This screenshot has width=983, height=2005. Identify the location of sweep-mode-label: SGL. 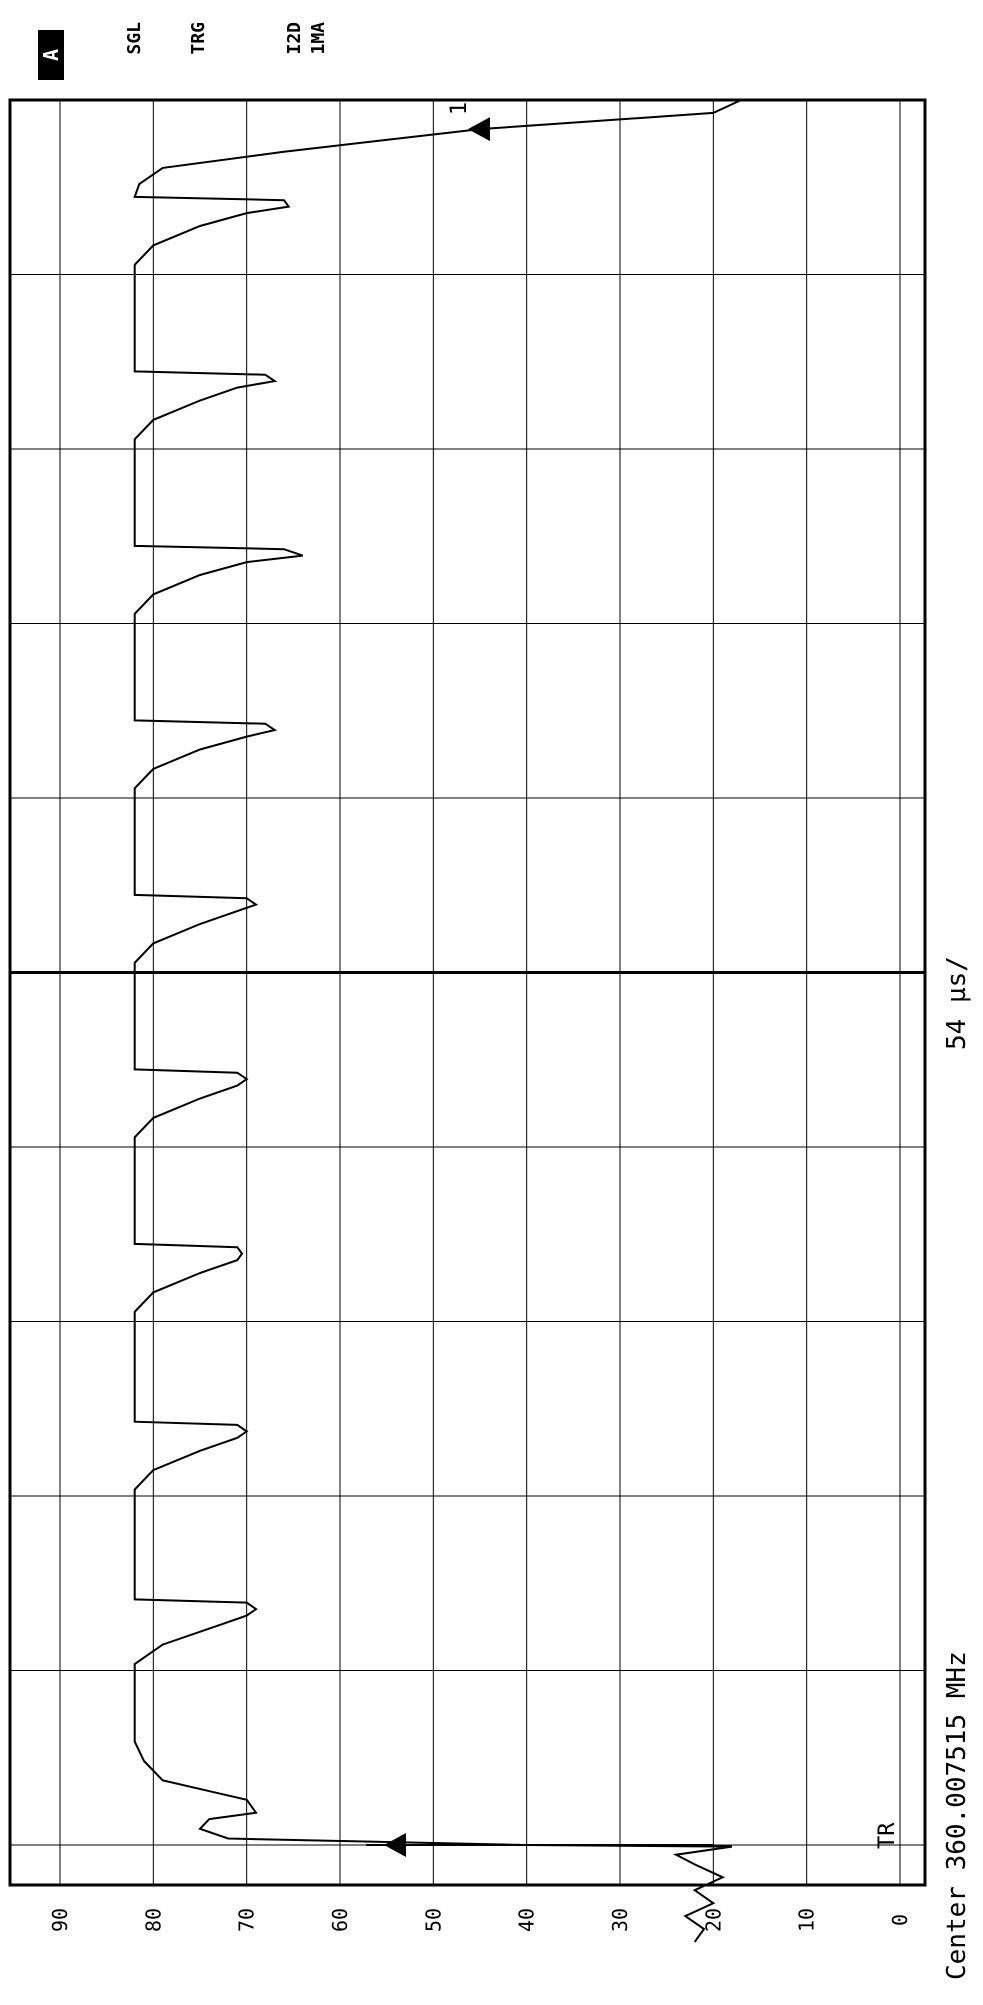
(134, 38).